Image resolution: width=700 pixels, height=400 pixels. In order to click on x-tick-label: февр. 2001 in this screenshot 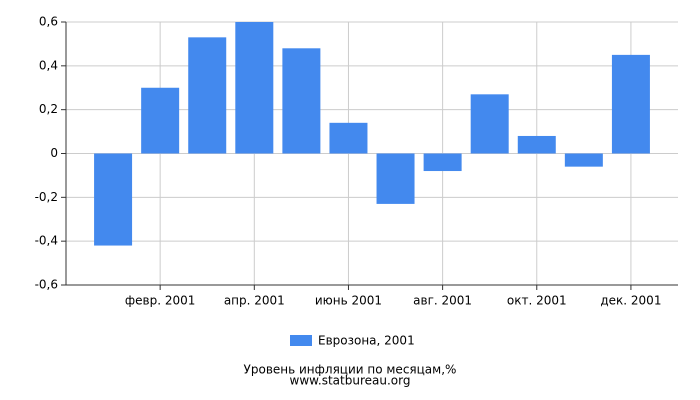, I will do `click(160, 301)`.